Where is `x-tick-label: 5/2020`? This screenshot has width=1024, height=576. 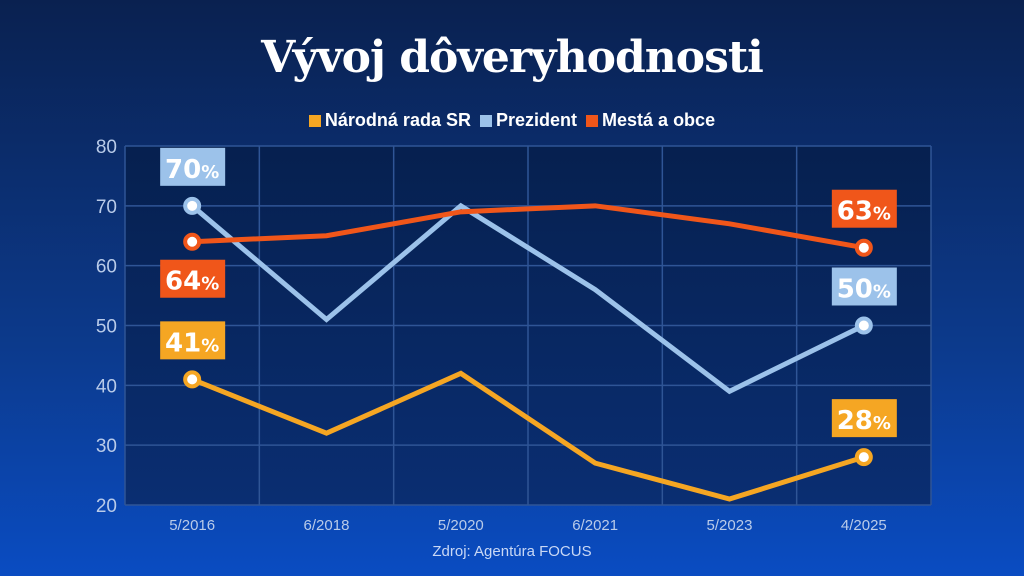
x-tick-label: 5/2020 is located at coordinates (461, 525).